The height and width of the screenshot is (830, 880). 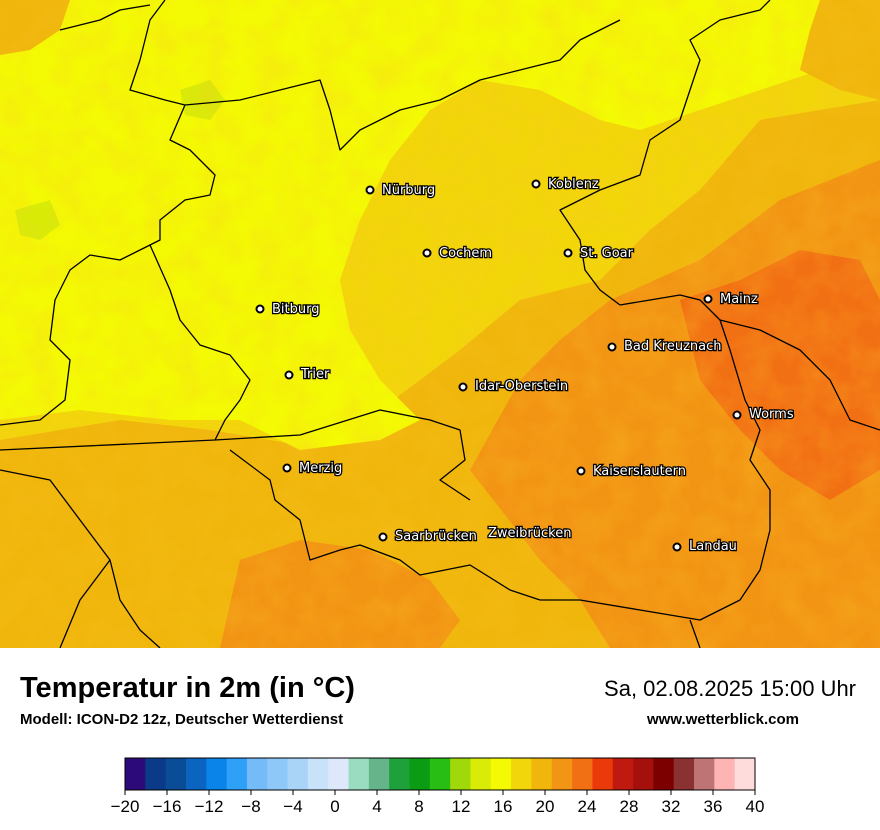 I want to click on border-belgium-lux-germany, so click(x=108, y=213).